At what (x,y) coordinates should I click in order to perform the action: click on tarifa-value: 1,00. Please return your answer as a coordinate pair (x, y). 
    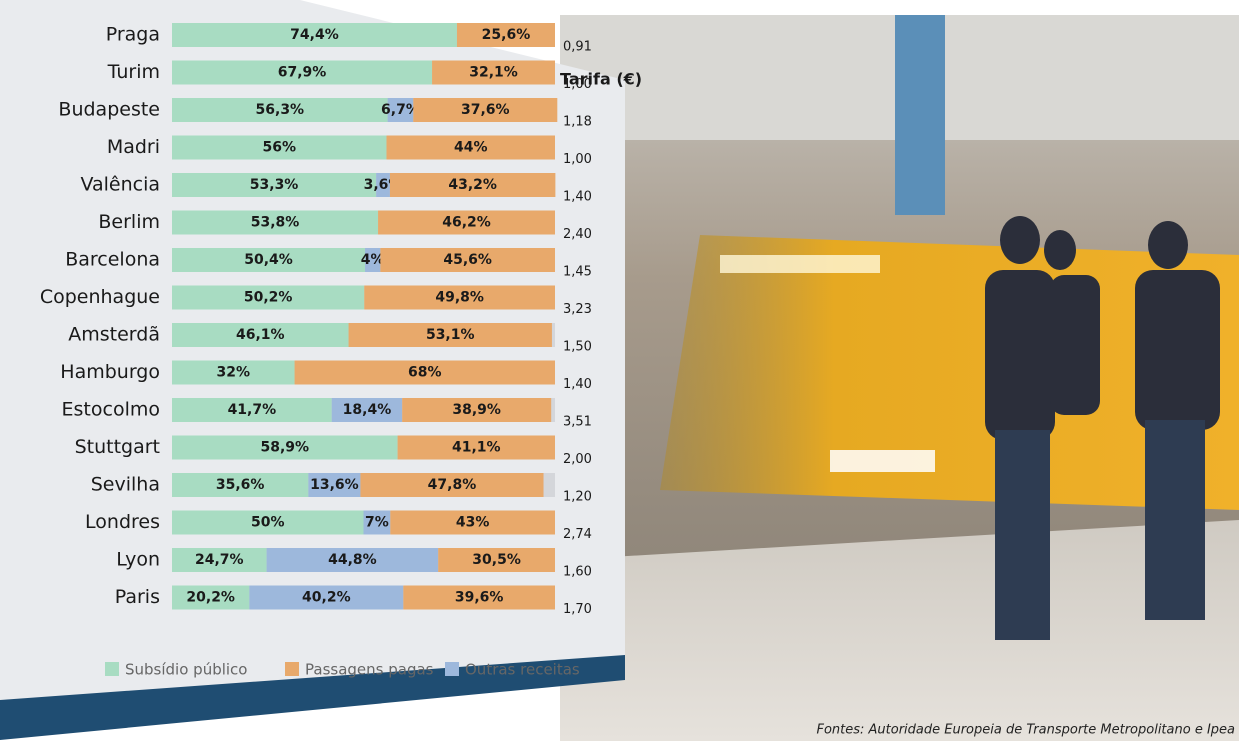
    Looking at the image, I should click on (577, 159).